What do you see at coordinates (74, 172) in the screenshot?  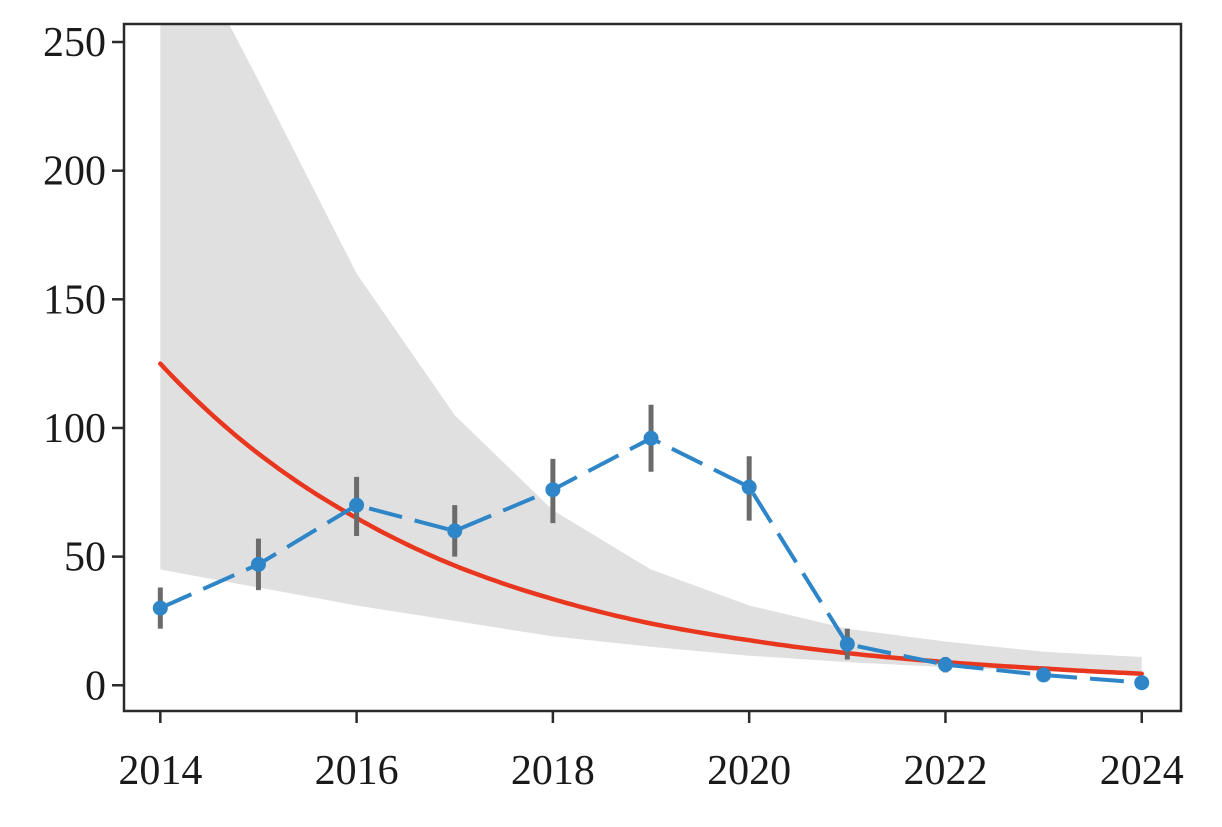 I see `y-tick-label: 200` at bounding box center [74, 172].